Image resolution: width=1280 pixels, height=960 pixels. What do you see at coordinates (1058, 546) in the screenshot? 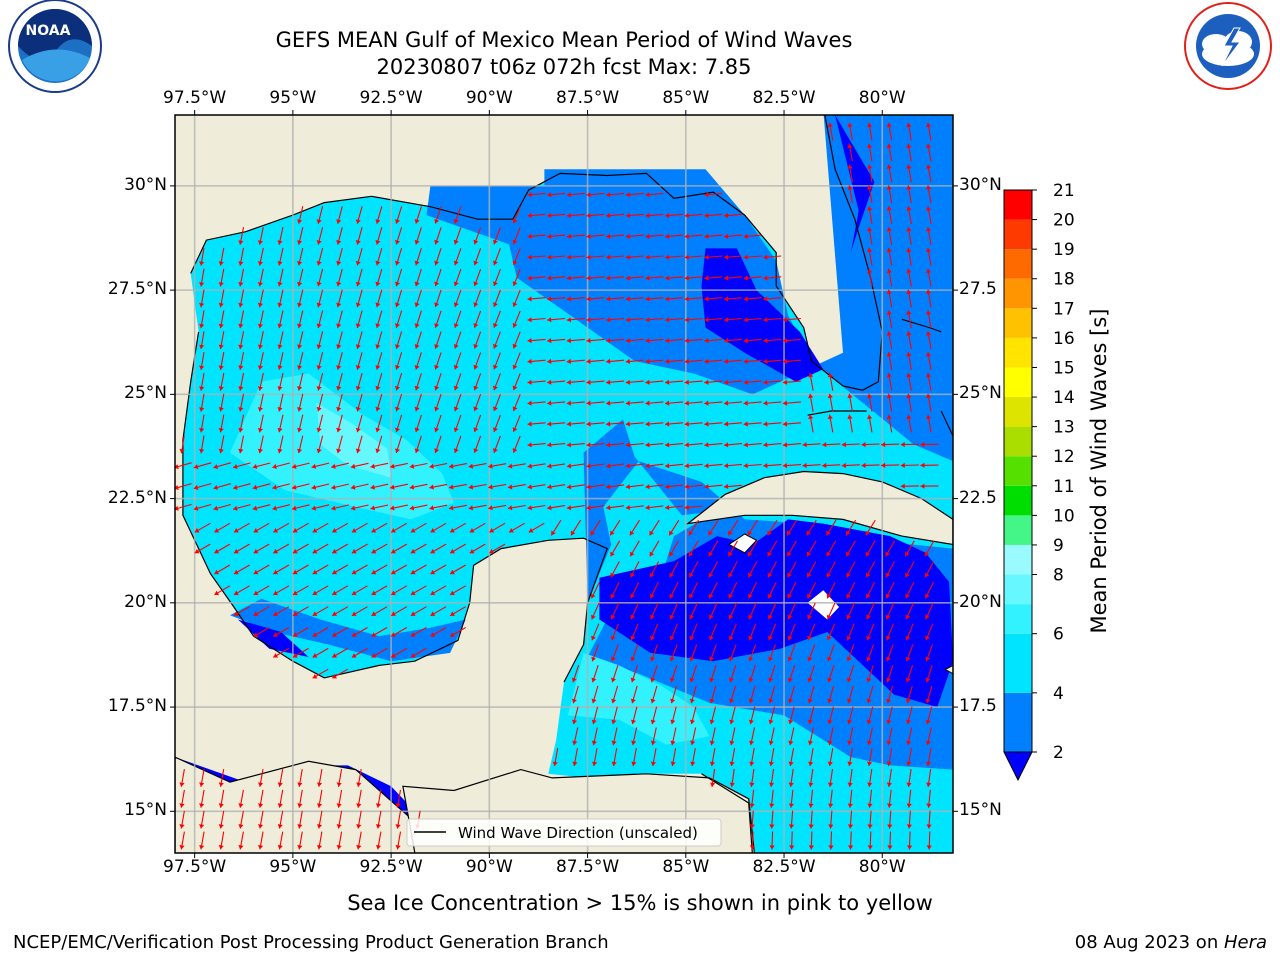
I see `colorbar-tick-label: 9` at bounding box center [1058, 546].